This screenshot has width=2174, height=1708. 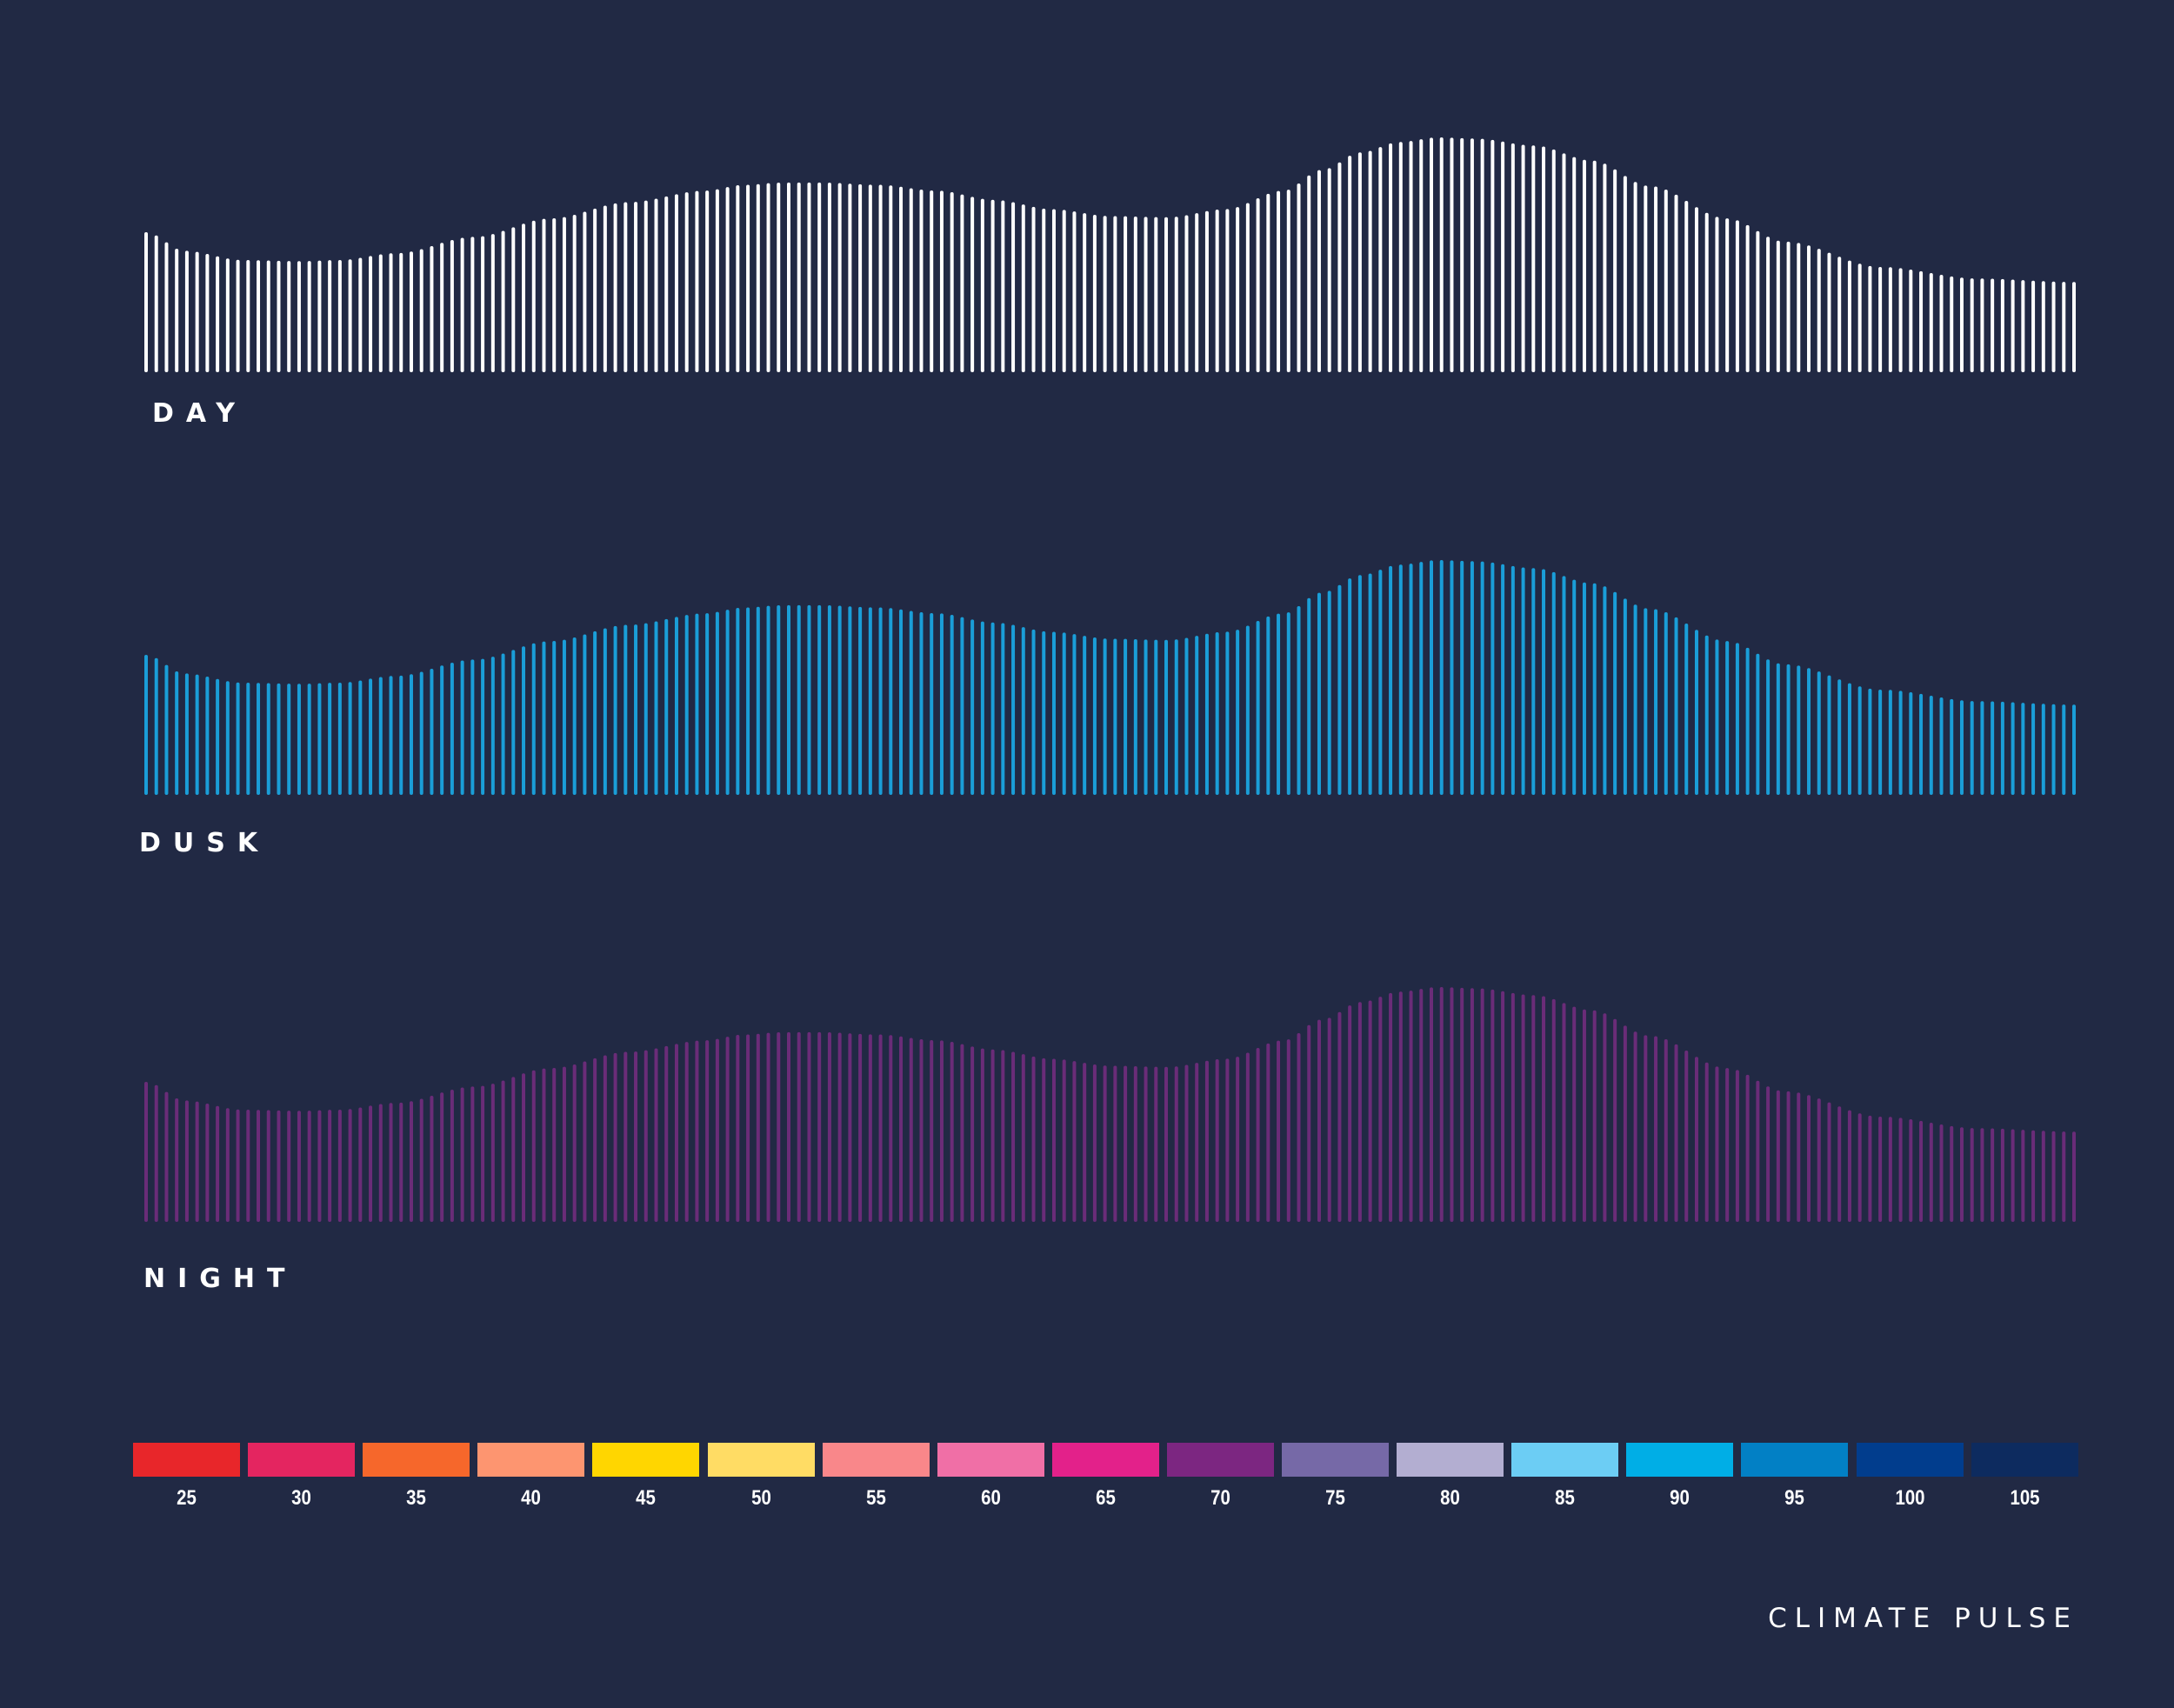 I want to click on brand-title: CLIMATE PULSE, so click(x=1923, y=1618).